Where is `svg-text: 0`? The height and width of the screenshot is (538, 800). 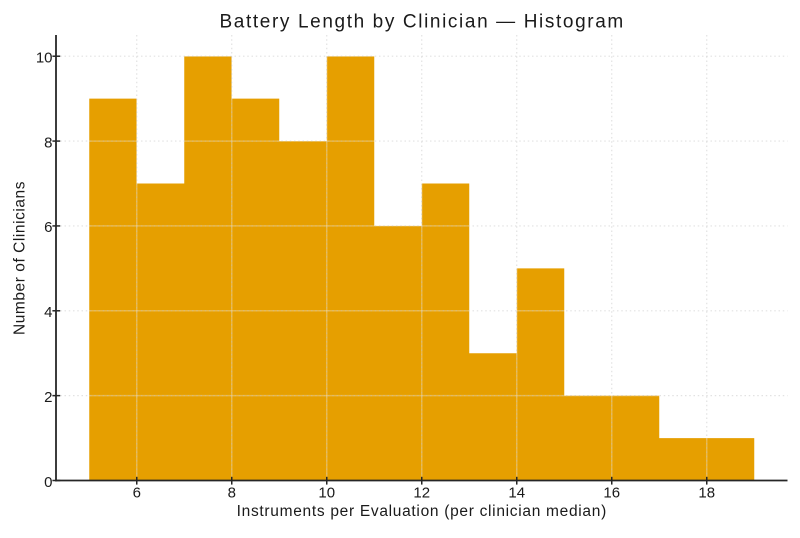
svg-text: 0 is located at coordinates (48, 482).